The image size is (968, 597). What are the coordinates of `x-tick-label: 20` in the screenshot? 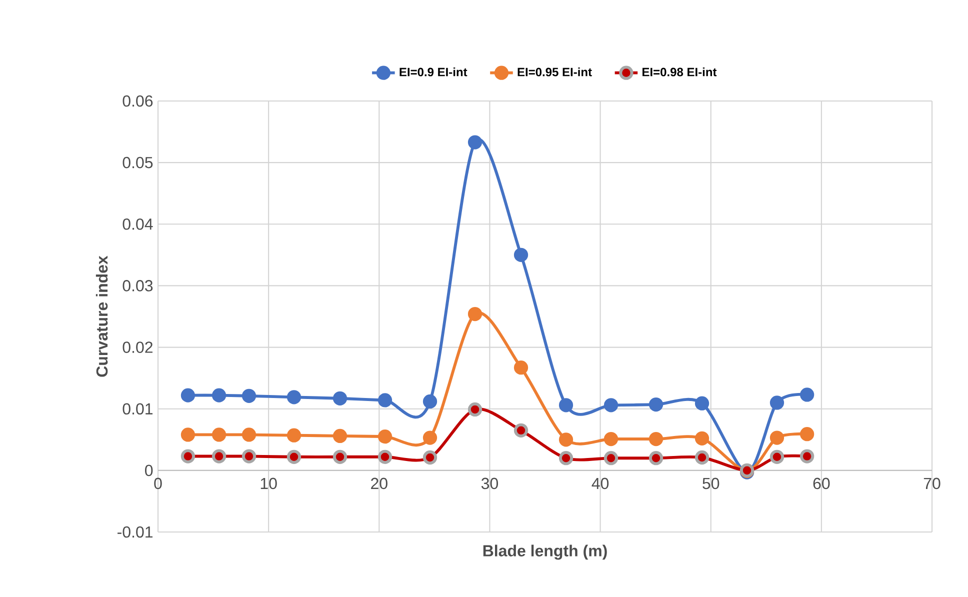 It's located at (379, 484).